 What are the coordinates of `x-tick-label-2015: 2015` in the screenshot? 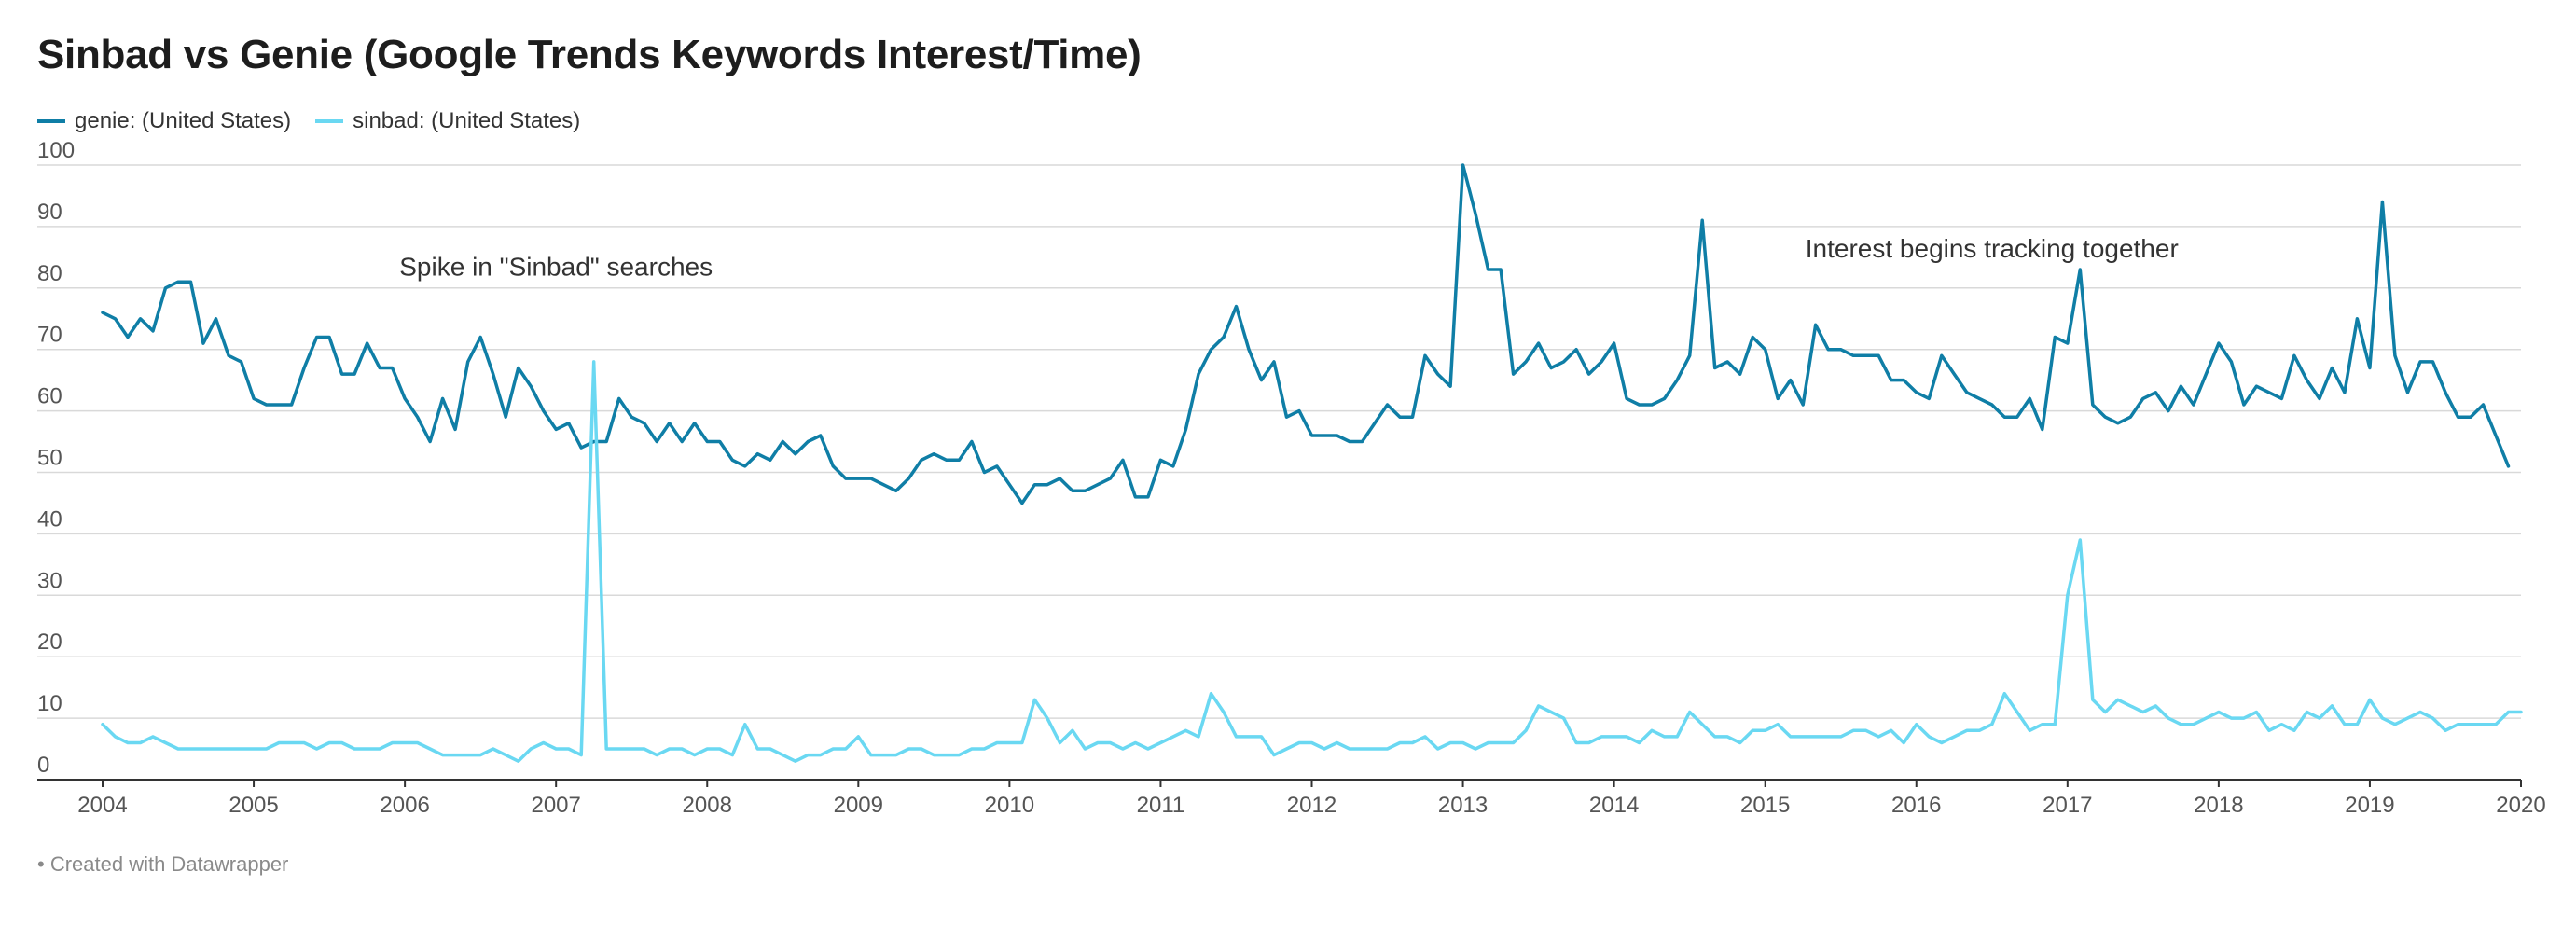 It's located at (1765, 805).